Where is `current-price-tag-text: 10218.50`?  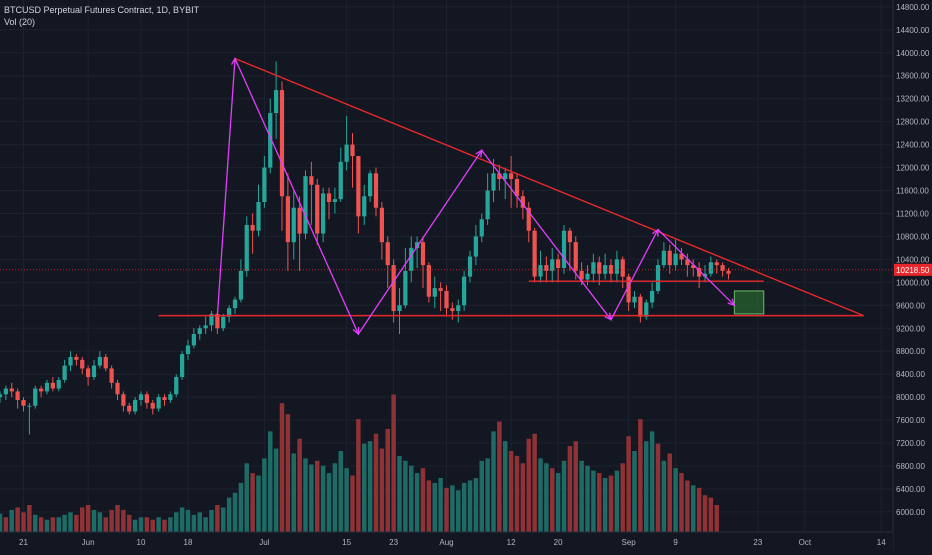 current-price-tag-text: 10218.50 is located at coordinates (913, 270).